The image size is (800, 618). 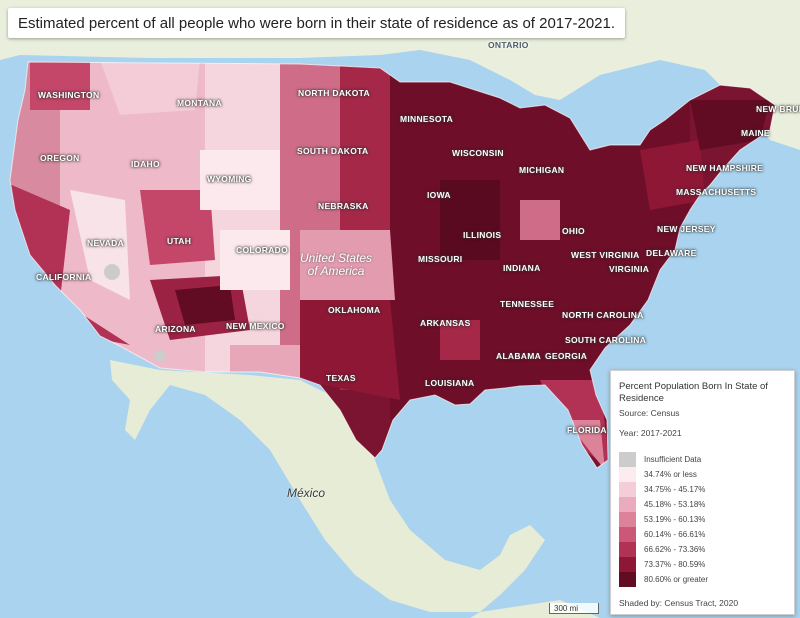 I want to click on legend-shaded-by: Shaded by: Census Tract, 2020, so click(x=679, y=603).